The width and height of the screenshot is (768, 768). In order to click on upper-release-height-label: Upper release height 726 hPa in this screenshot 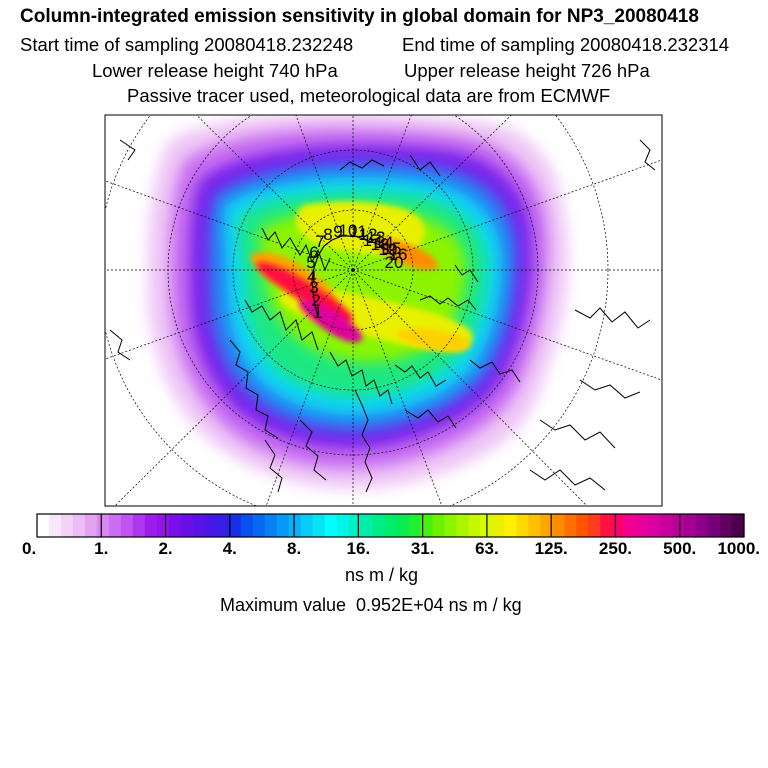, I will do `click(527, 70)`.